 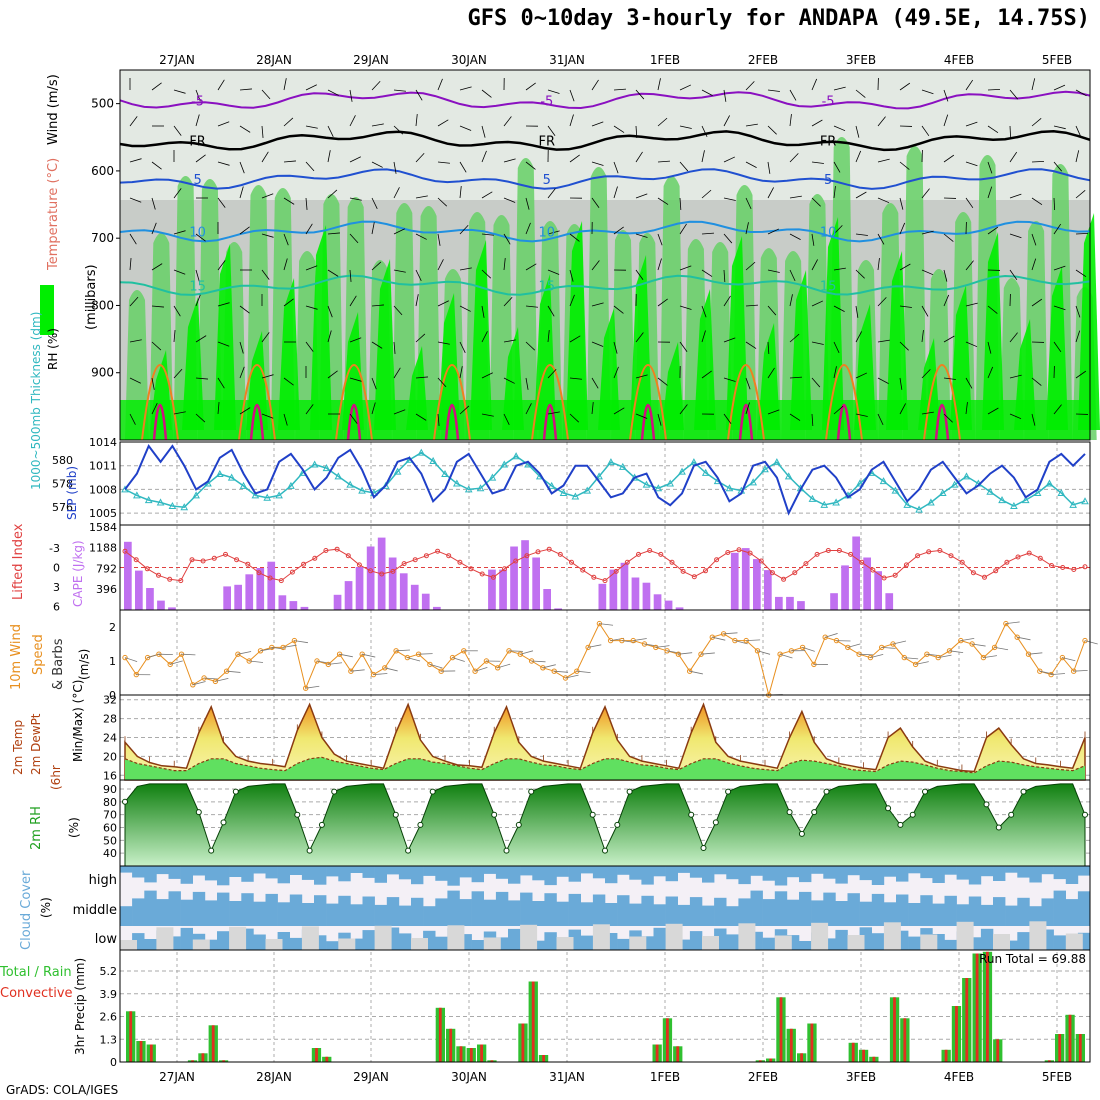 What do you see at coordinates (102, 238) in the screenshot?
I see `y-tick-label: 700` at bounding box center [102, 238].